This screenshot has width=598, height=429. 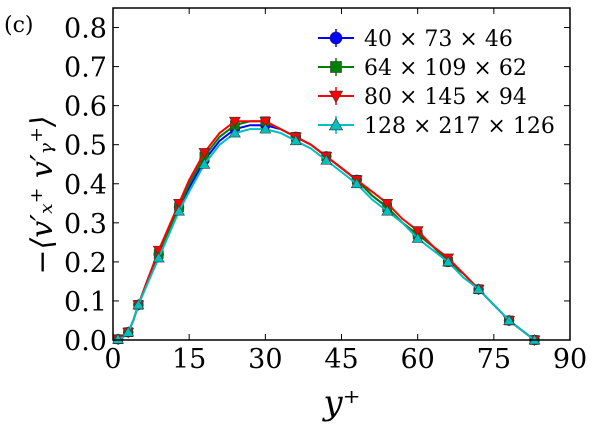 I want to click on legend-label: 128 × 217 × 126, so click(x=459, y=126).